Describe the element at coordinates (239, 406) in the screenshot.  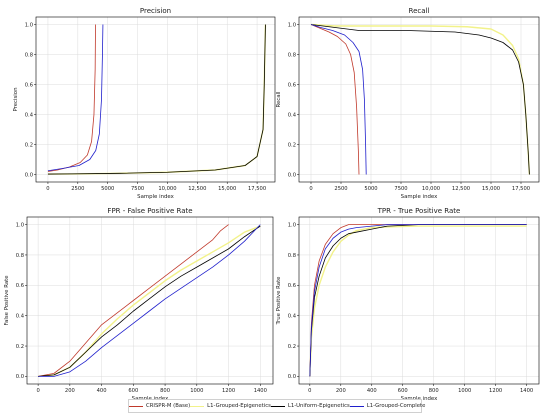
I see `legend-label: L1-Grouped-Epigenetics` at that location.